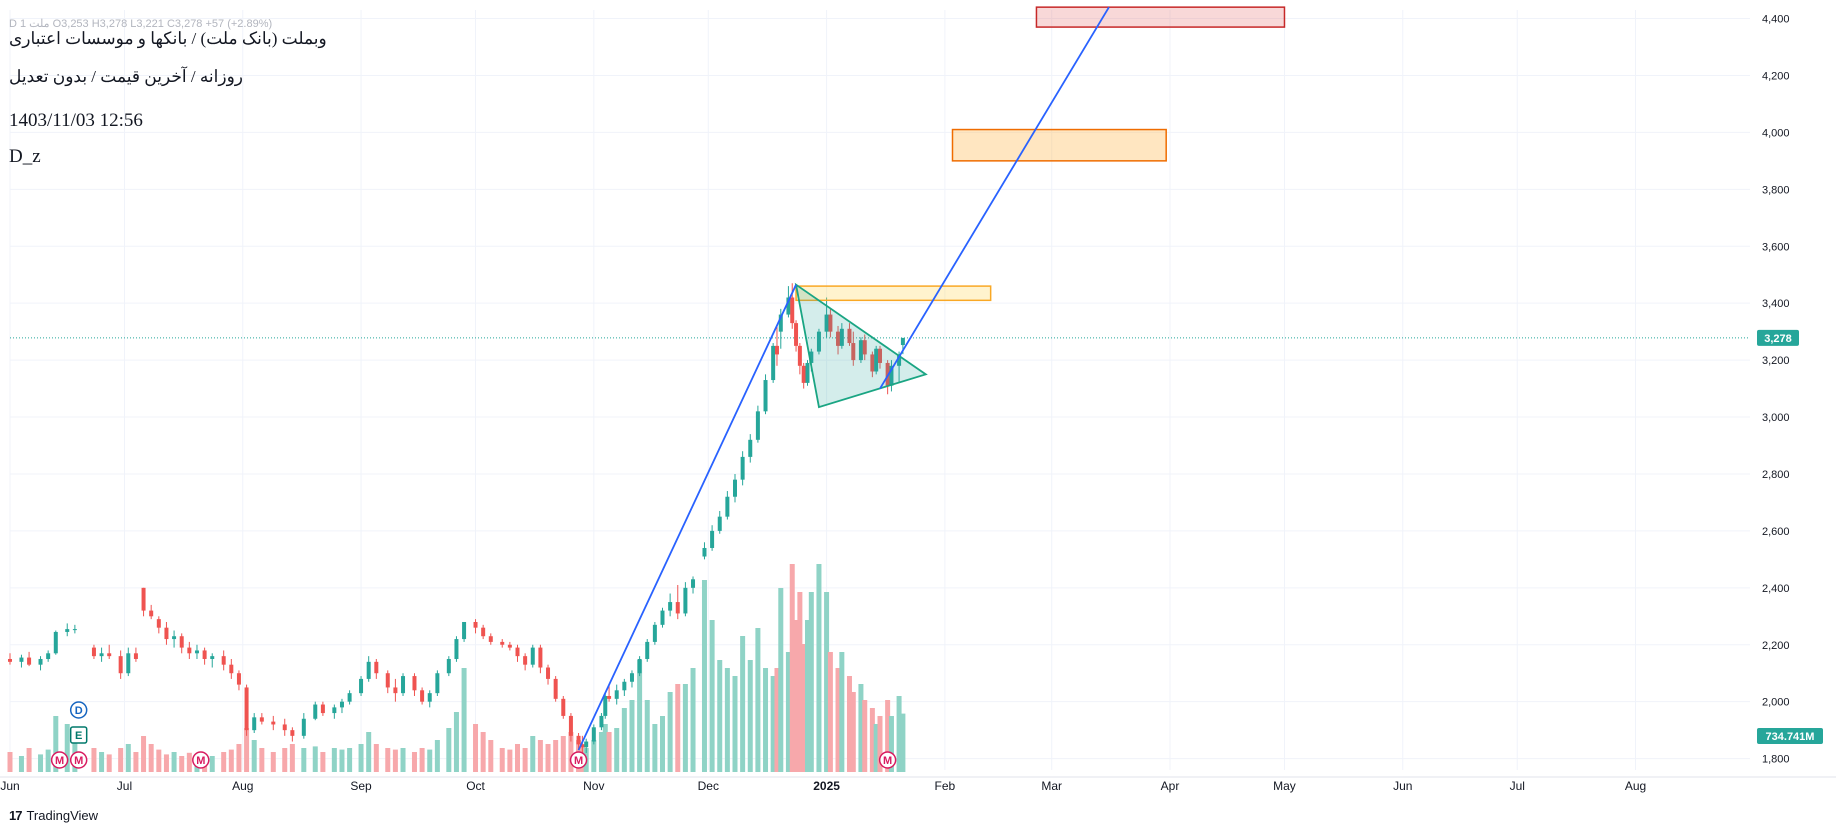 This screenshot has width=1836, height=835. I want to click on volume-badge-label: 734.741M, so click(1790, 737).